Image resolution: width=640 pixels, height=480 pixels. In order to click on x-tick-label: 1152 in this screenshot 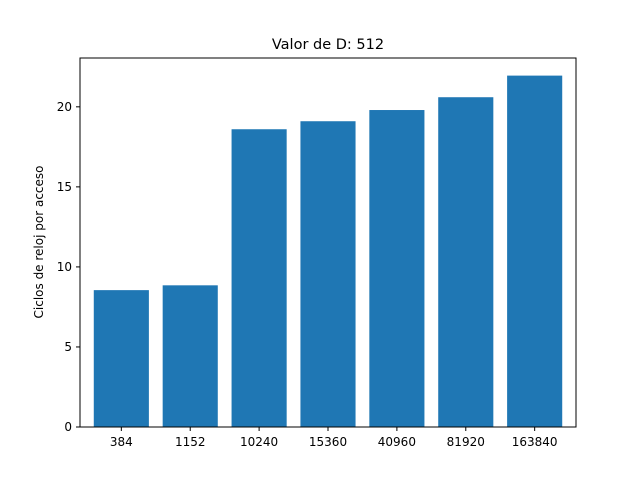, I will do `click(190, 442)`.